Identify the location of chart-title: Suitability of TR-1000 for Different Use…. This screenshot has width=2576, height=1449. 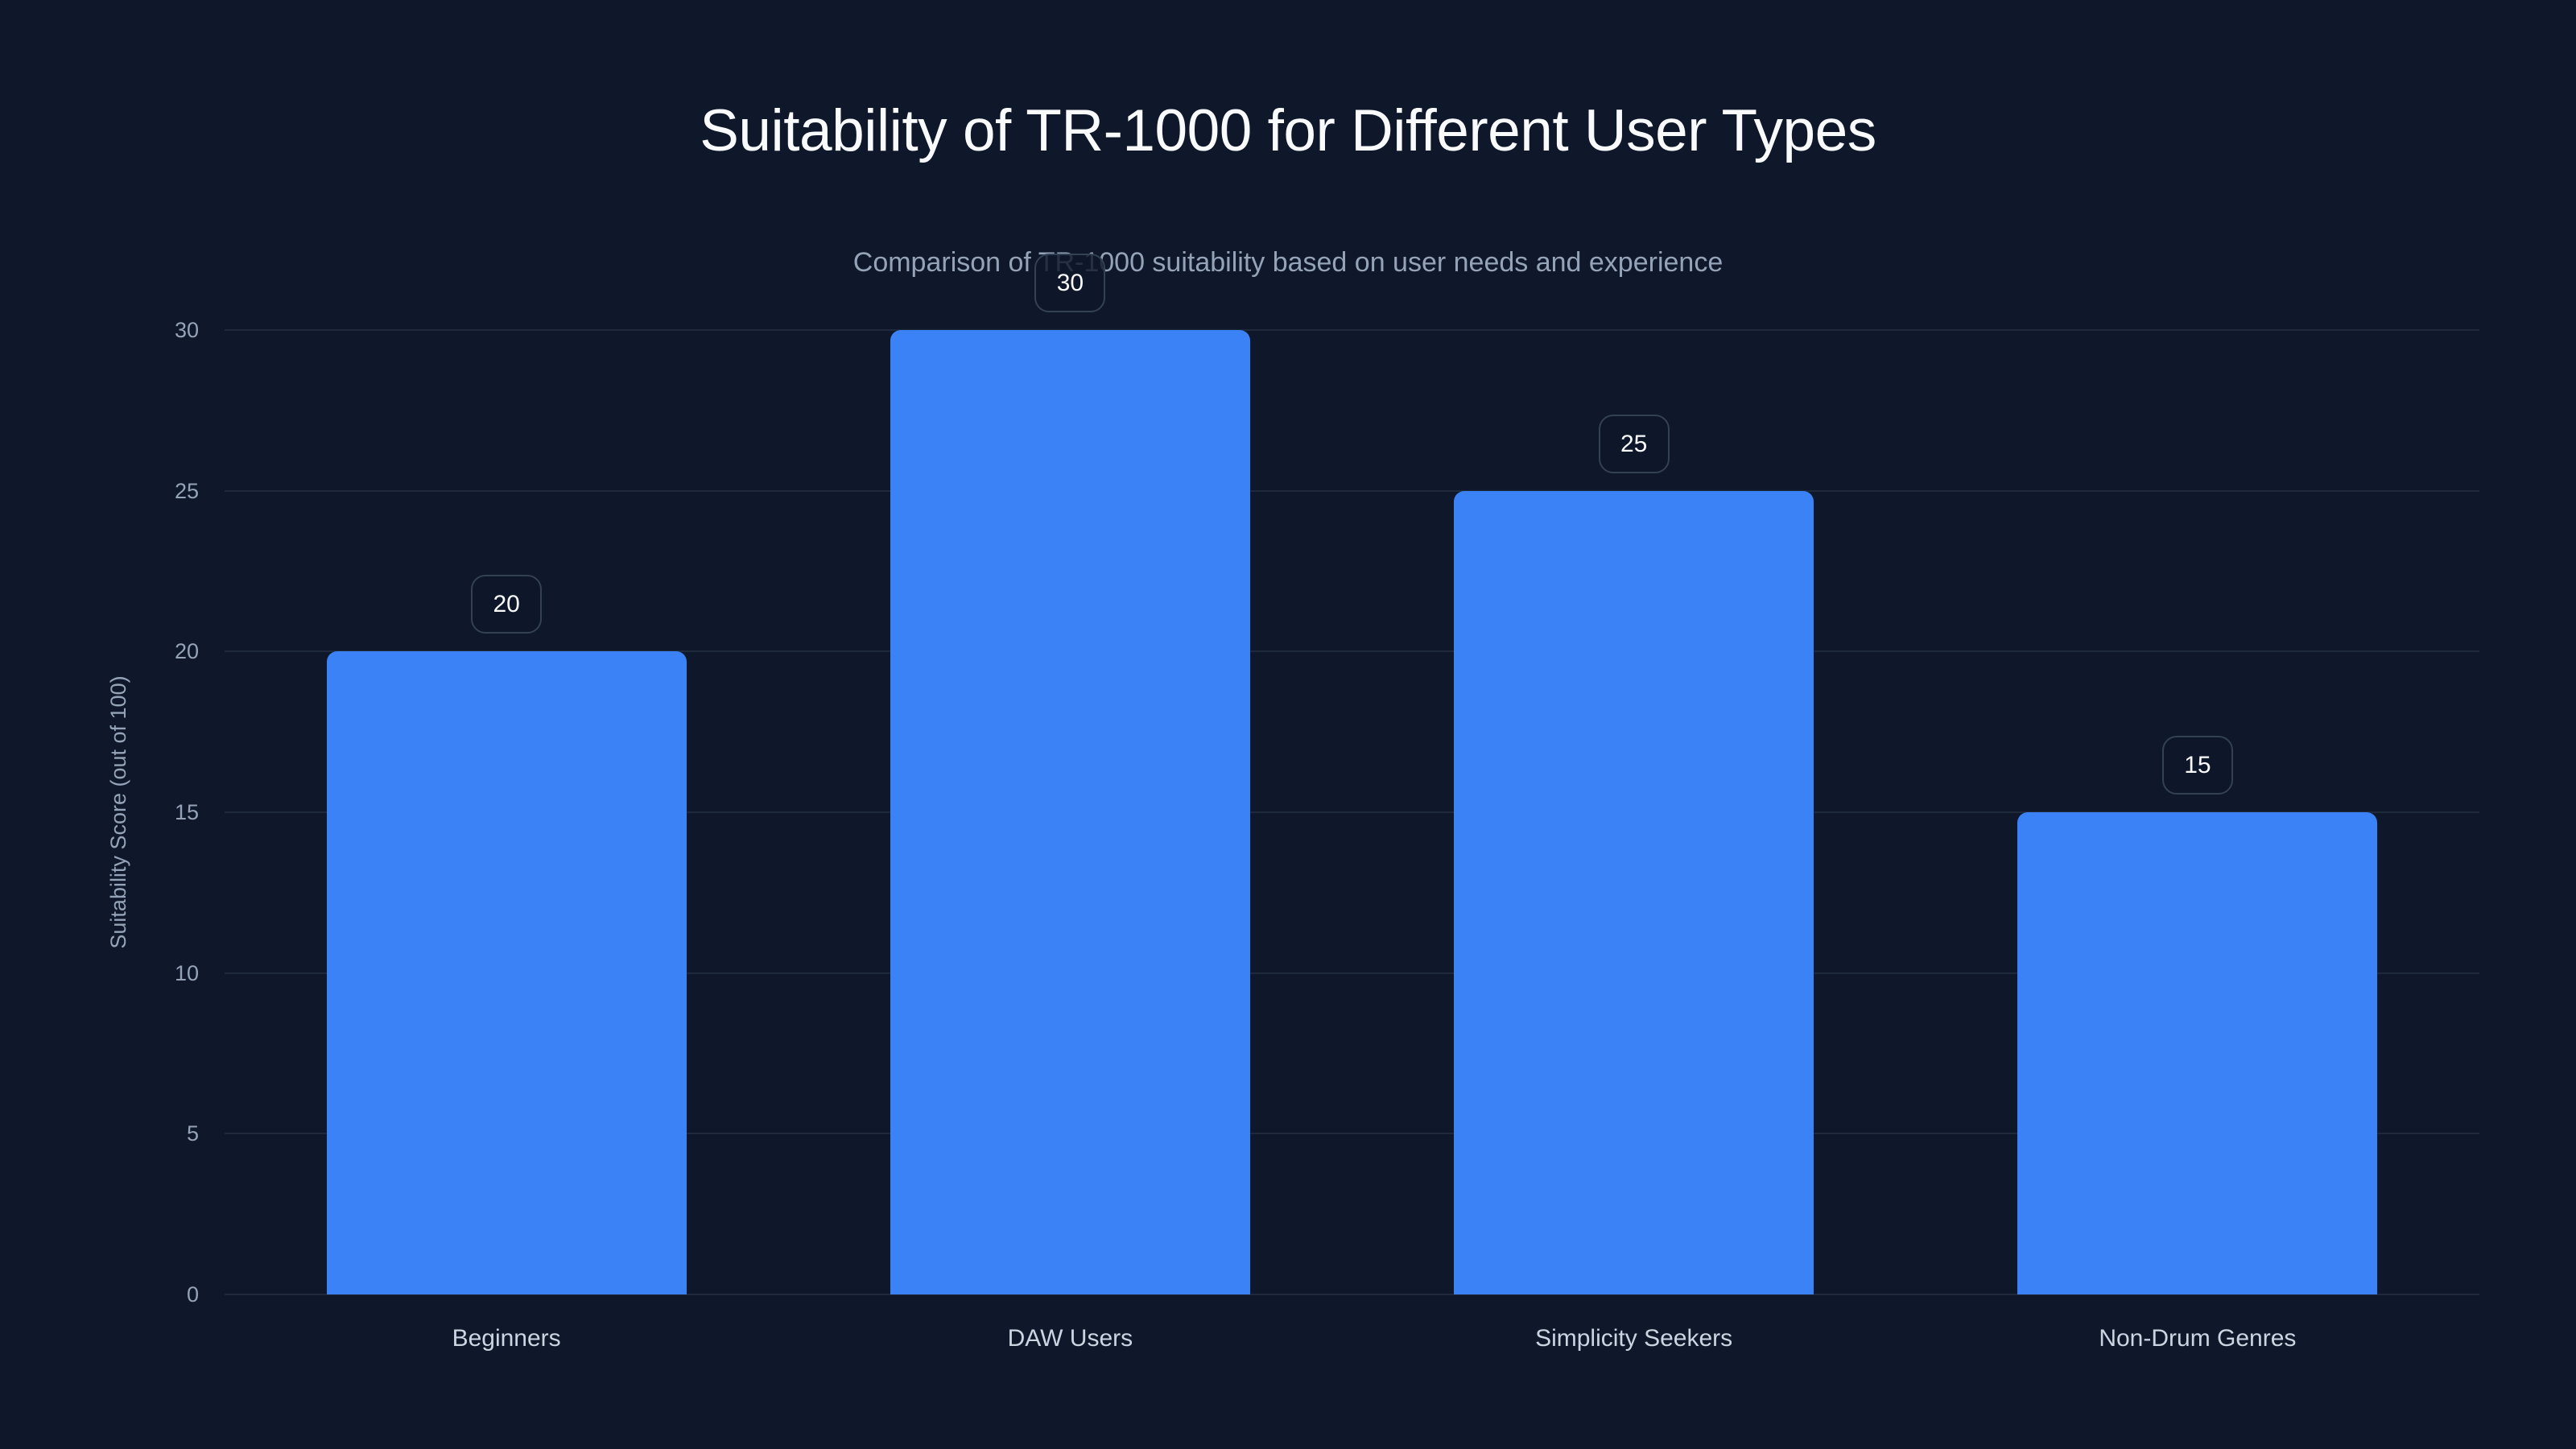
(1288, 130).